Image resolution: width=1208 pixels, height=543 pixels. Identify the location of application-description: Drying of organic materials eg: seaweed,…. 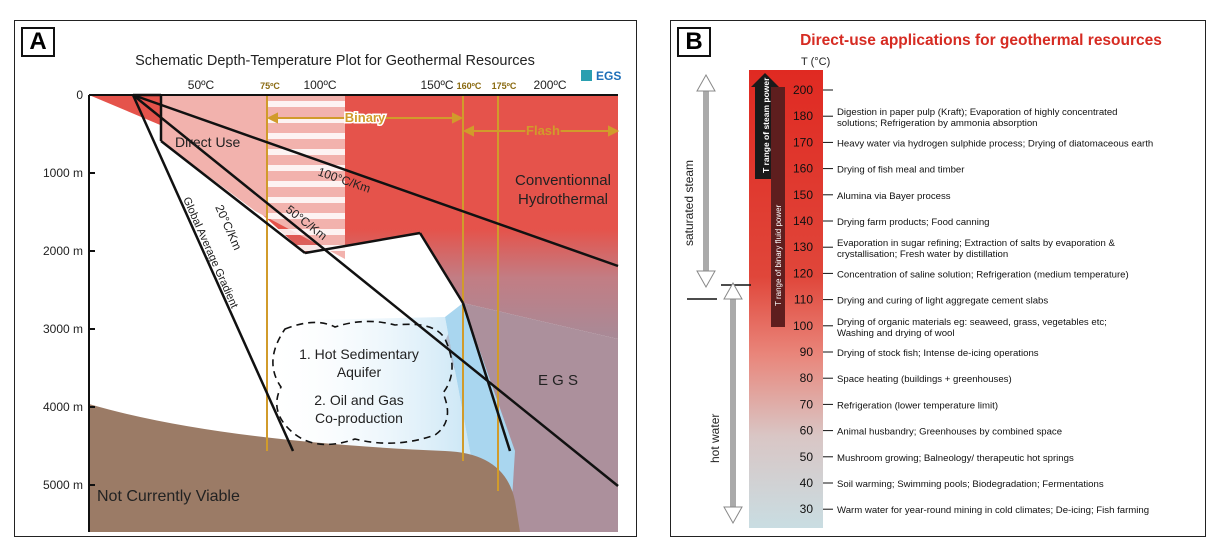
(972, 322).